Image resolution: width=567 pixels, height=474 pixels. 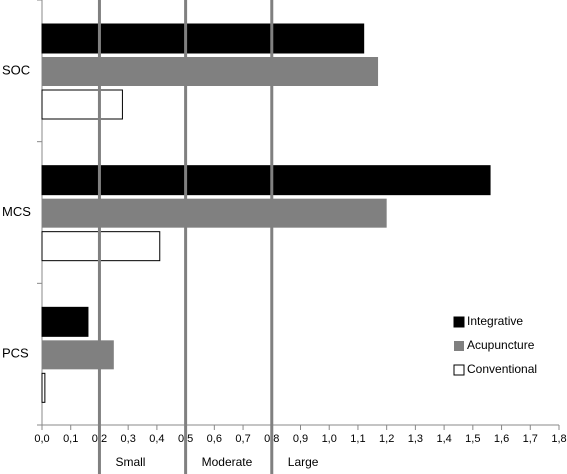 I want to click on category-label: PCS, so click(x=15, y=353).